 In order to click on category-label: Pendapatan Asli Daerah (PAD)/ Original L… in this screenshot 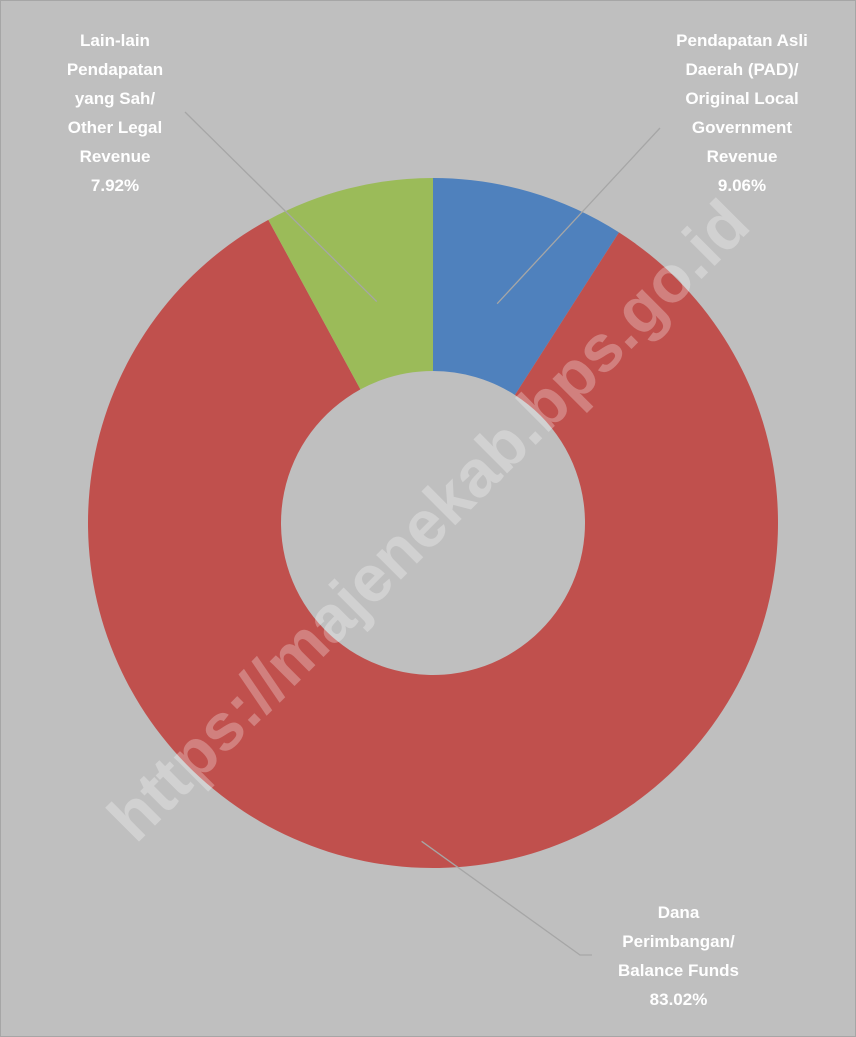, I will do `click(742, 98)`.